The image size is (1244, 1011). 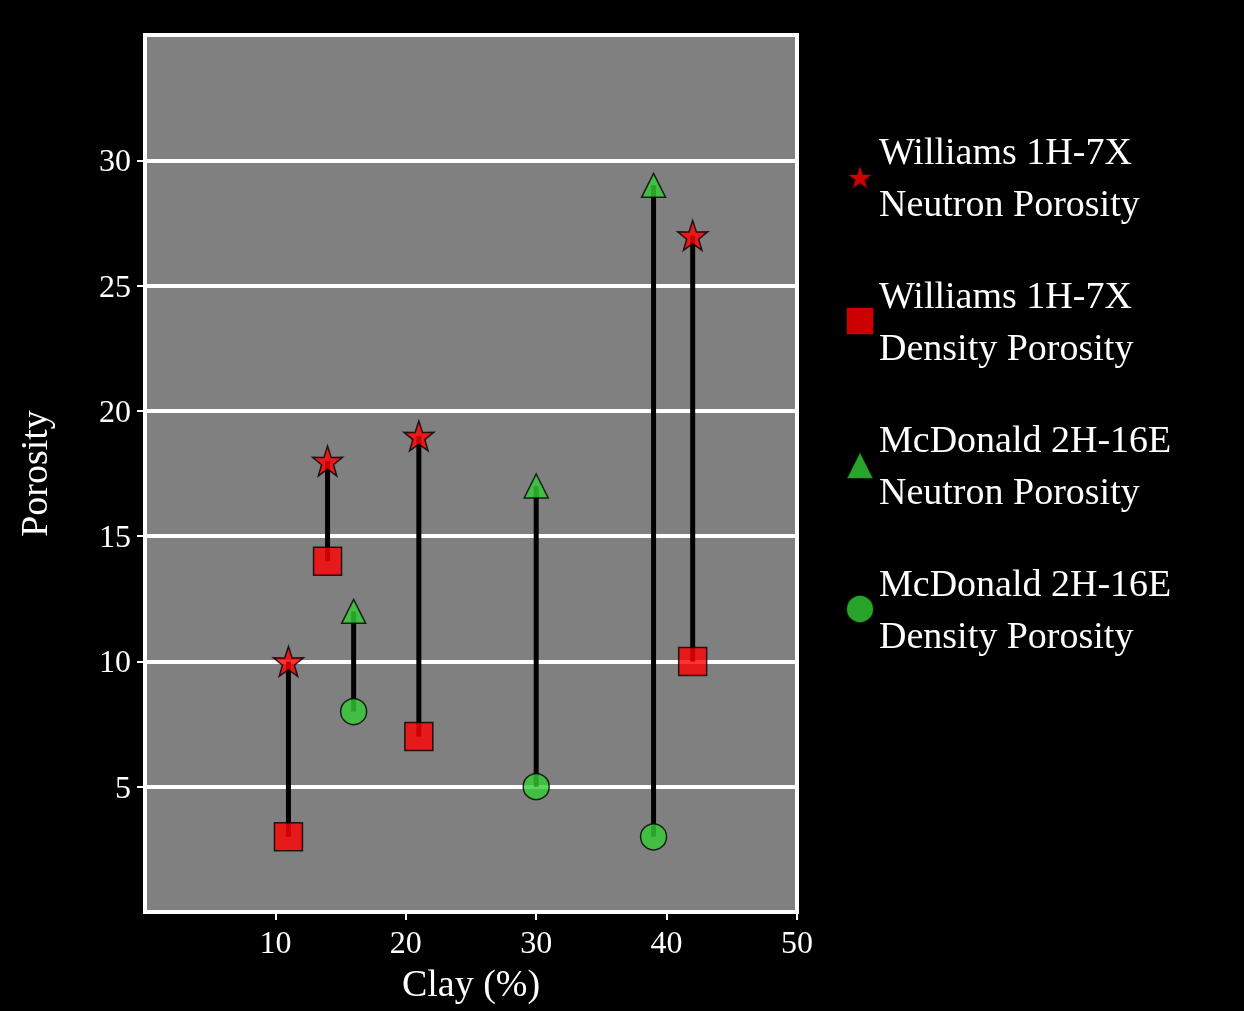 What do you see at coordinates (115, 410) in the screenshot?
I see `y-tick-label: 20` at bounding box center [115, 410].